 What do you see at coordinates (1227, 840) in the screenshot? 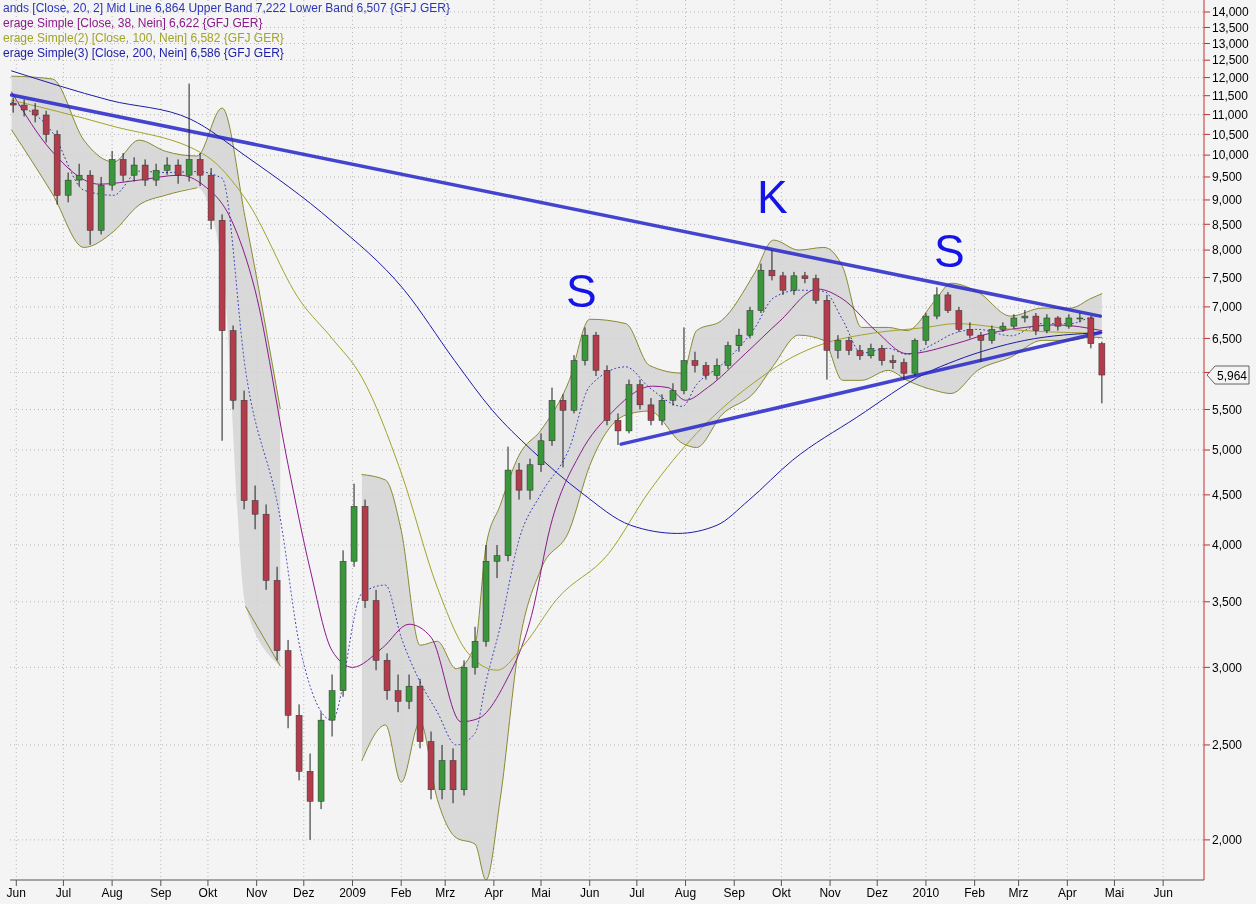
I see `y-tick-label: 2,000` at bounding box center [1227, 840].